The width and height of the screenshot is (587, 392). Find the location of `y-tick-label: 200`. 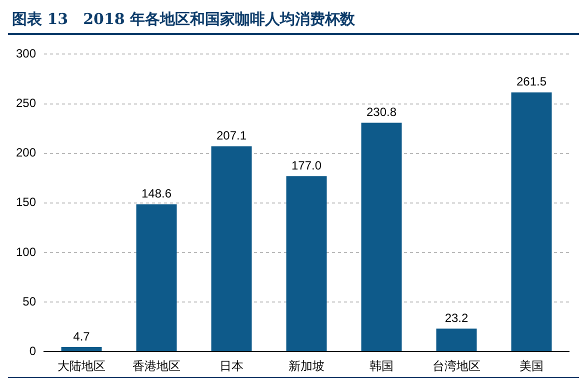

y-tick-label: 200 is located at coordinates (26, 153).